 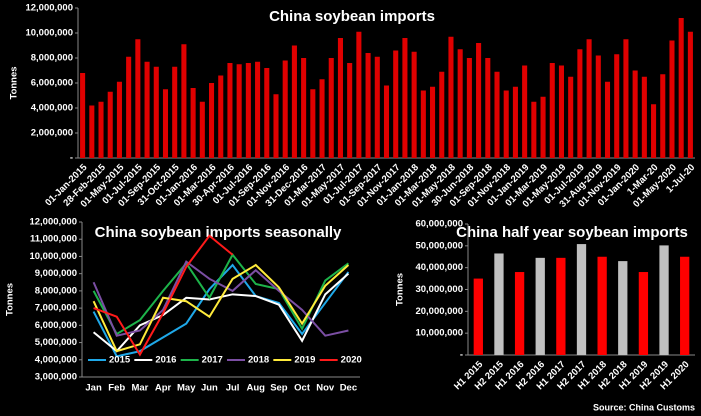 What do you see at coordinates (352, 16) in the screenshot?
I see `chart-title: China soybean imports` at bounding box center [352, 16].